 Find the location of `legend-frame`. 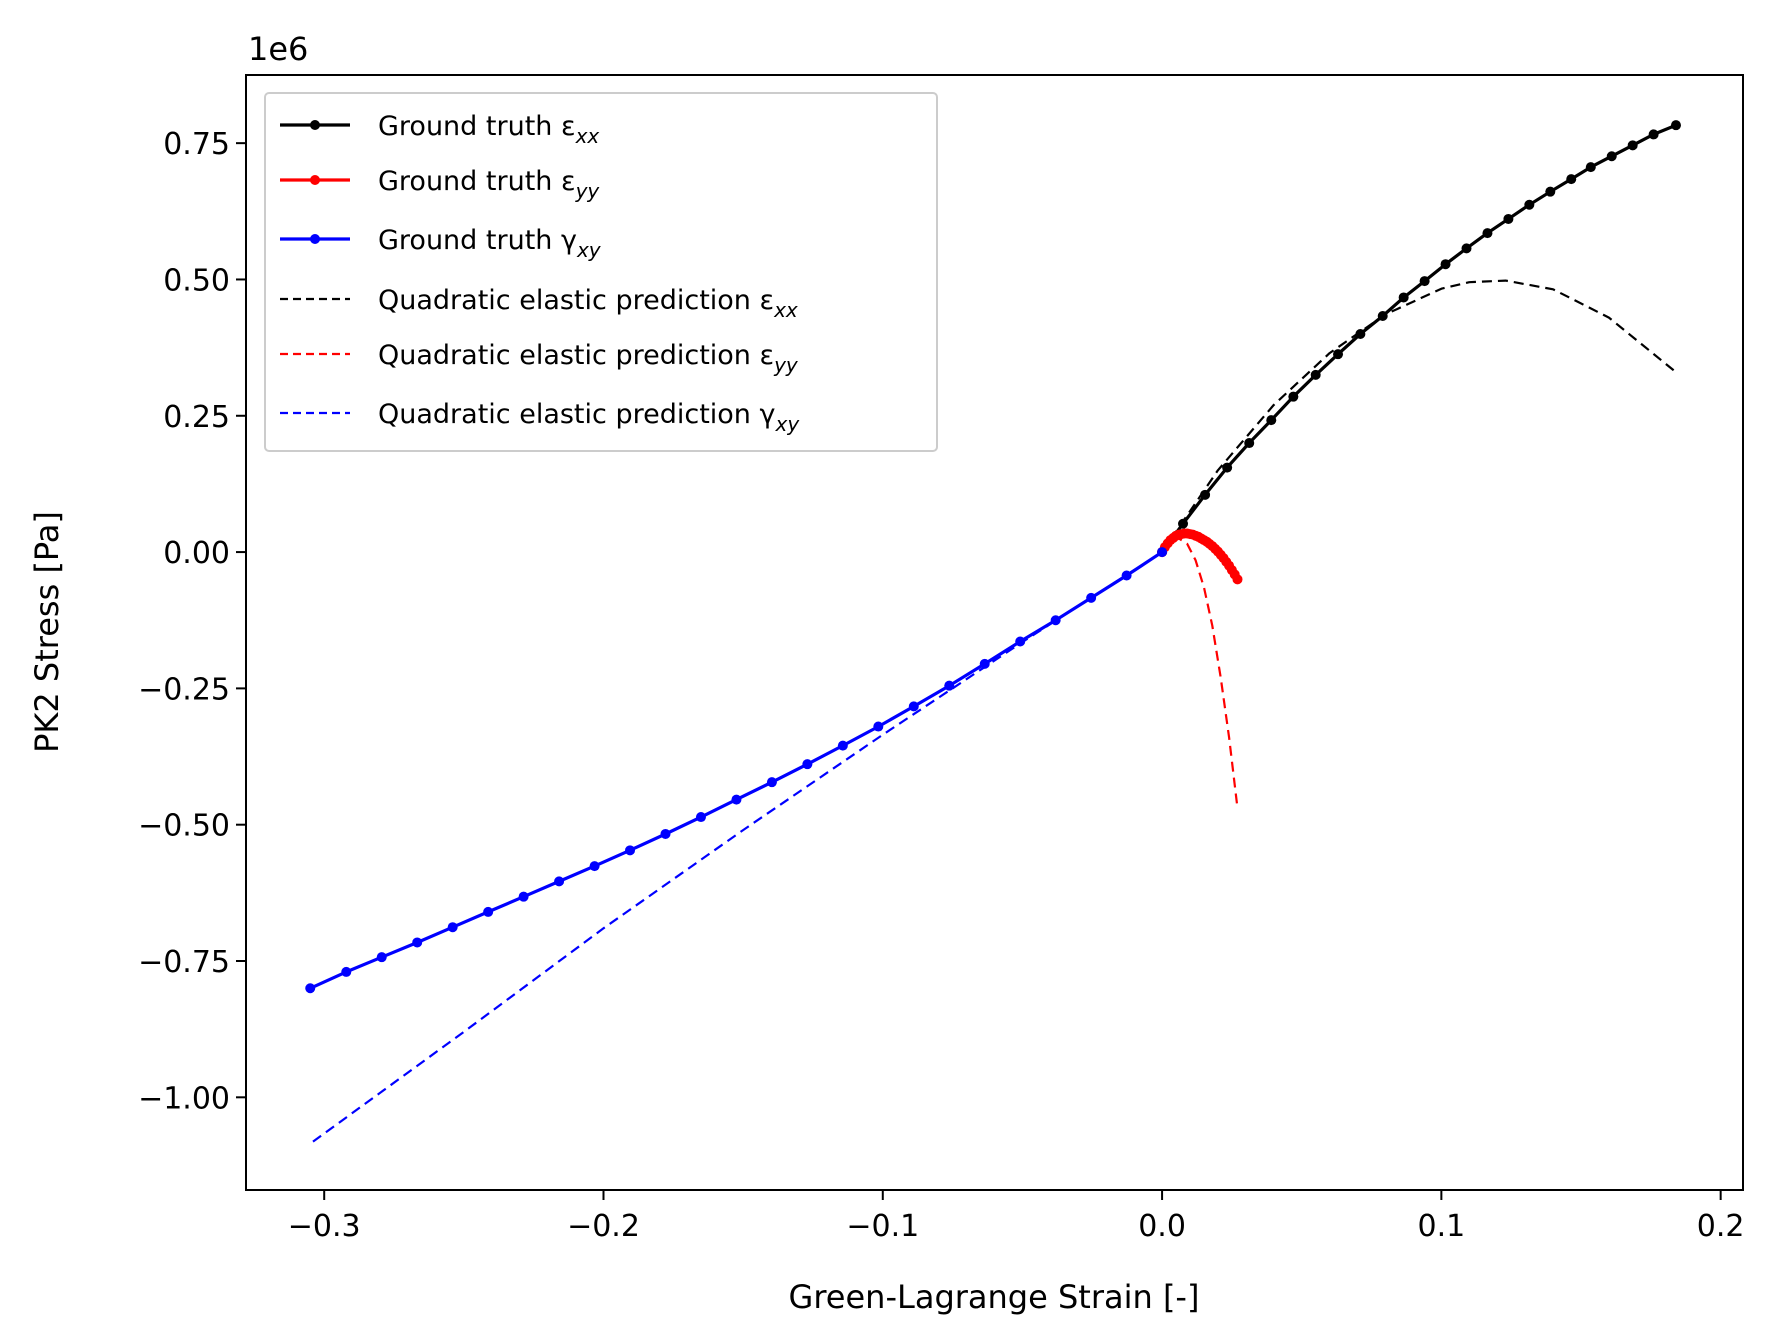

legend-frame is located at coordinates (601, 272).